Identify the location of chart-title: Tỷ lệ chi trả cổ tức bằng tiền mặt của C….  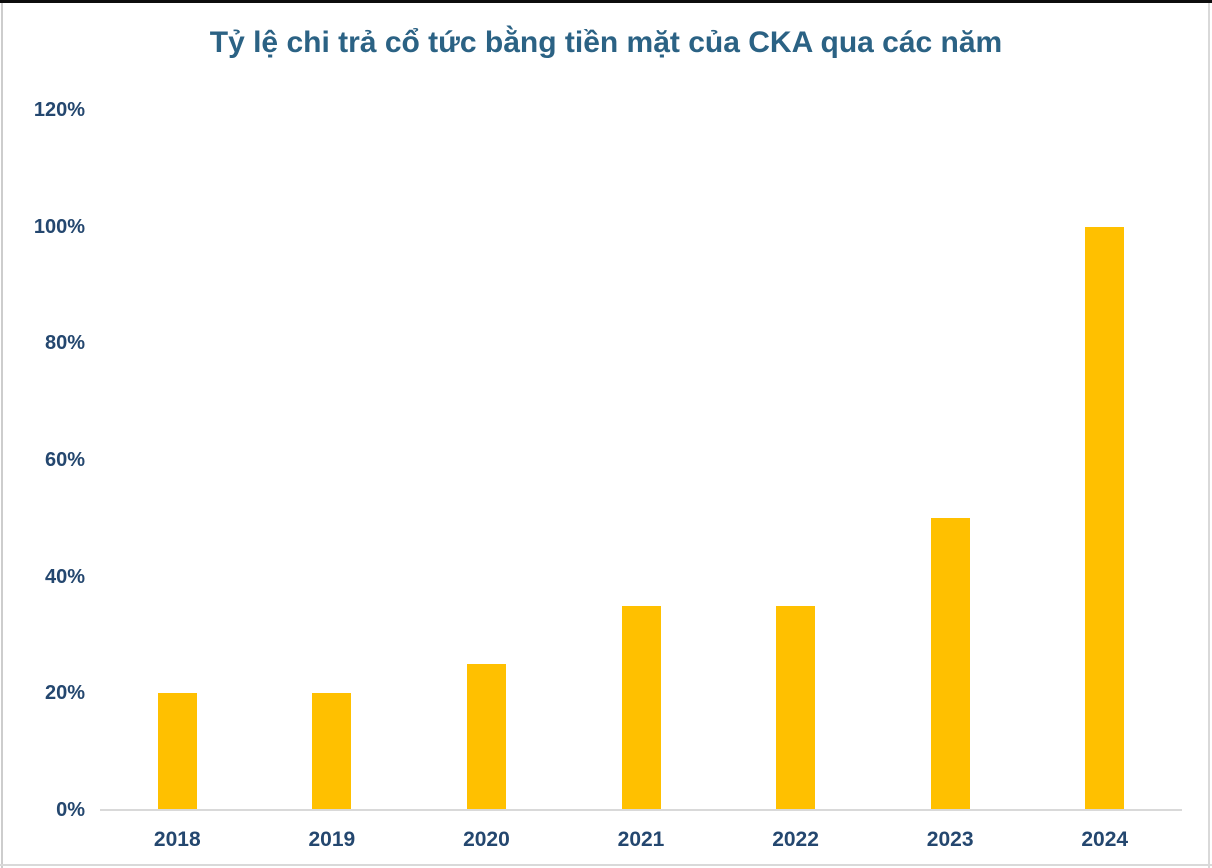
(606, 42).